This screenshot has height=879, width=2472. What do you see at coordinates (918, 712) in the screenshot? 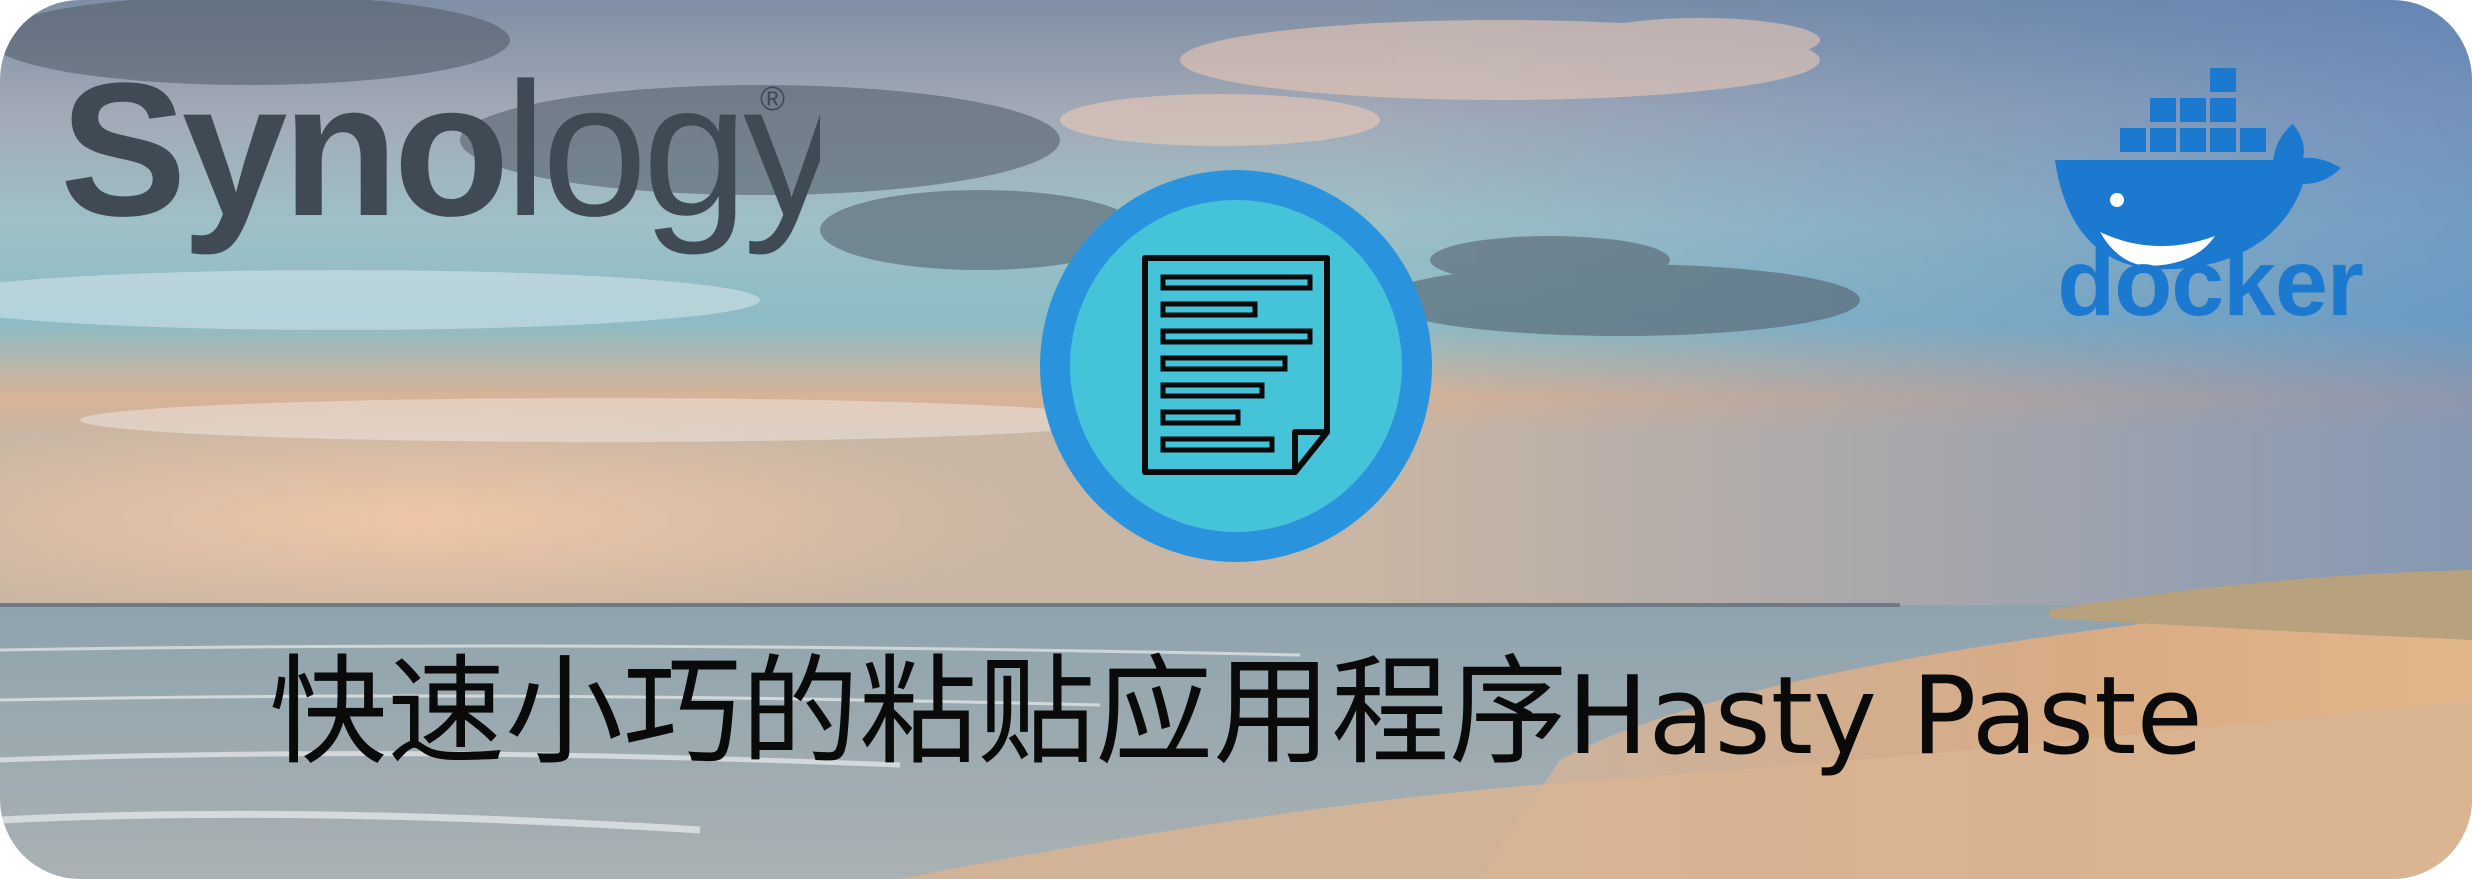
I see `caption-chinese: 快速小巧的粘贴应用程序` at bounding box center [918, 712].